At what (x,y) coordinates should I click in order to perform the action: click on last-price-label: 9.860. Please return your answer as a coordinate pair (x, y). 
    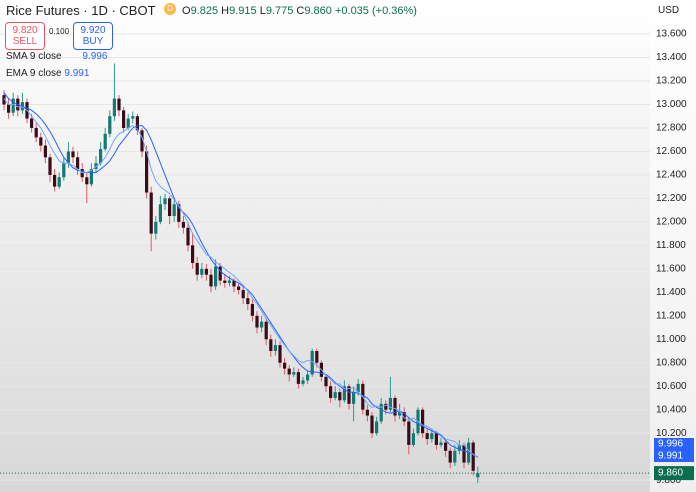
    Looking at the image, I should click on (670, 473).